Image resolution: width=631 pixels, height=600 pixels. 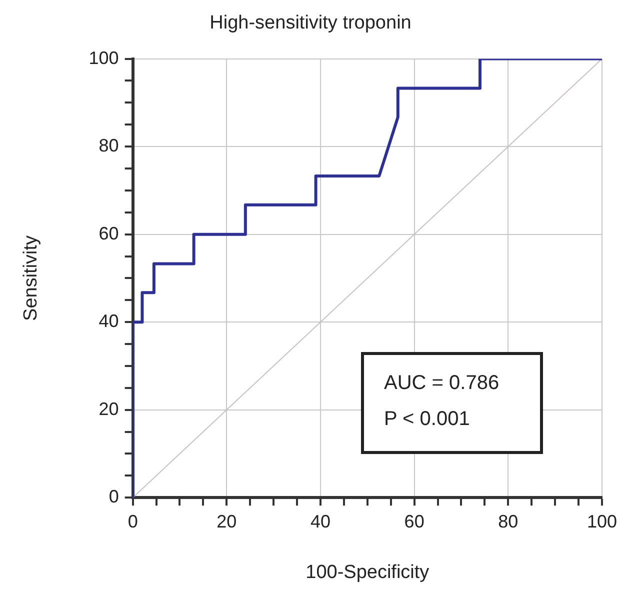 I want to click on x-tick-label: 0, so click(x=133, y=521).